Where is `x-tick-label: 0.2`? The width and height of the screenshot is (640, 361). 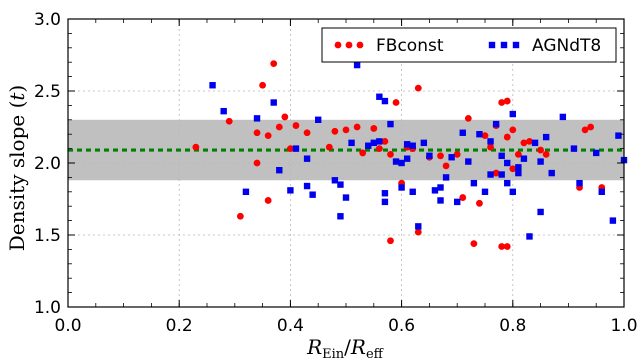 x-tick-label: 0.2 is located at coordinates (179, 326).